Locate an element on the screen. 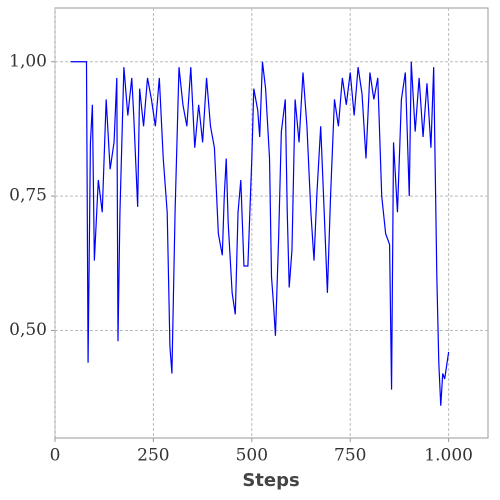 The width and height of the screenshot is (500, 500). y-tick-label: 1,00 is located at coordinates (28, 61).